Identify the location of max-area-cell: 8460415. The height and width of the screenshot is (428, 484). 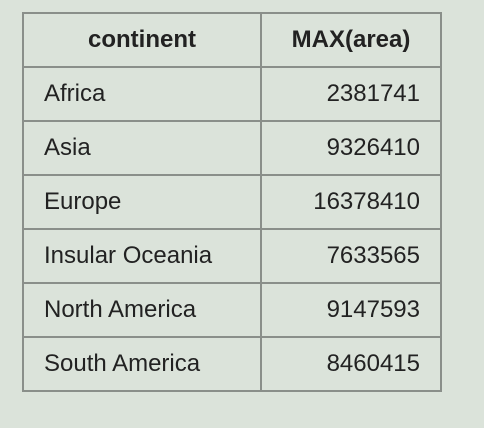
(351, 364).